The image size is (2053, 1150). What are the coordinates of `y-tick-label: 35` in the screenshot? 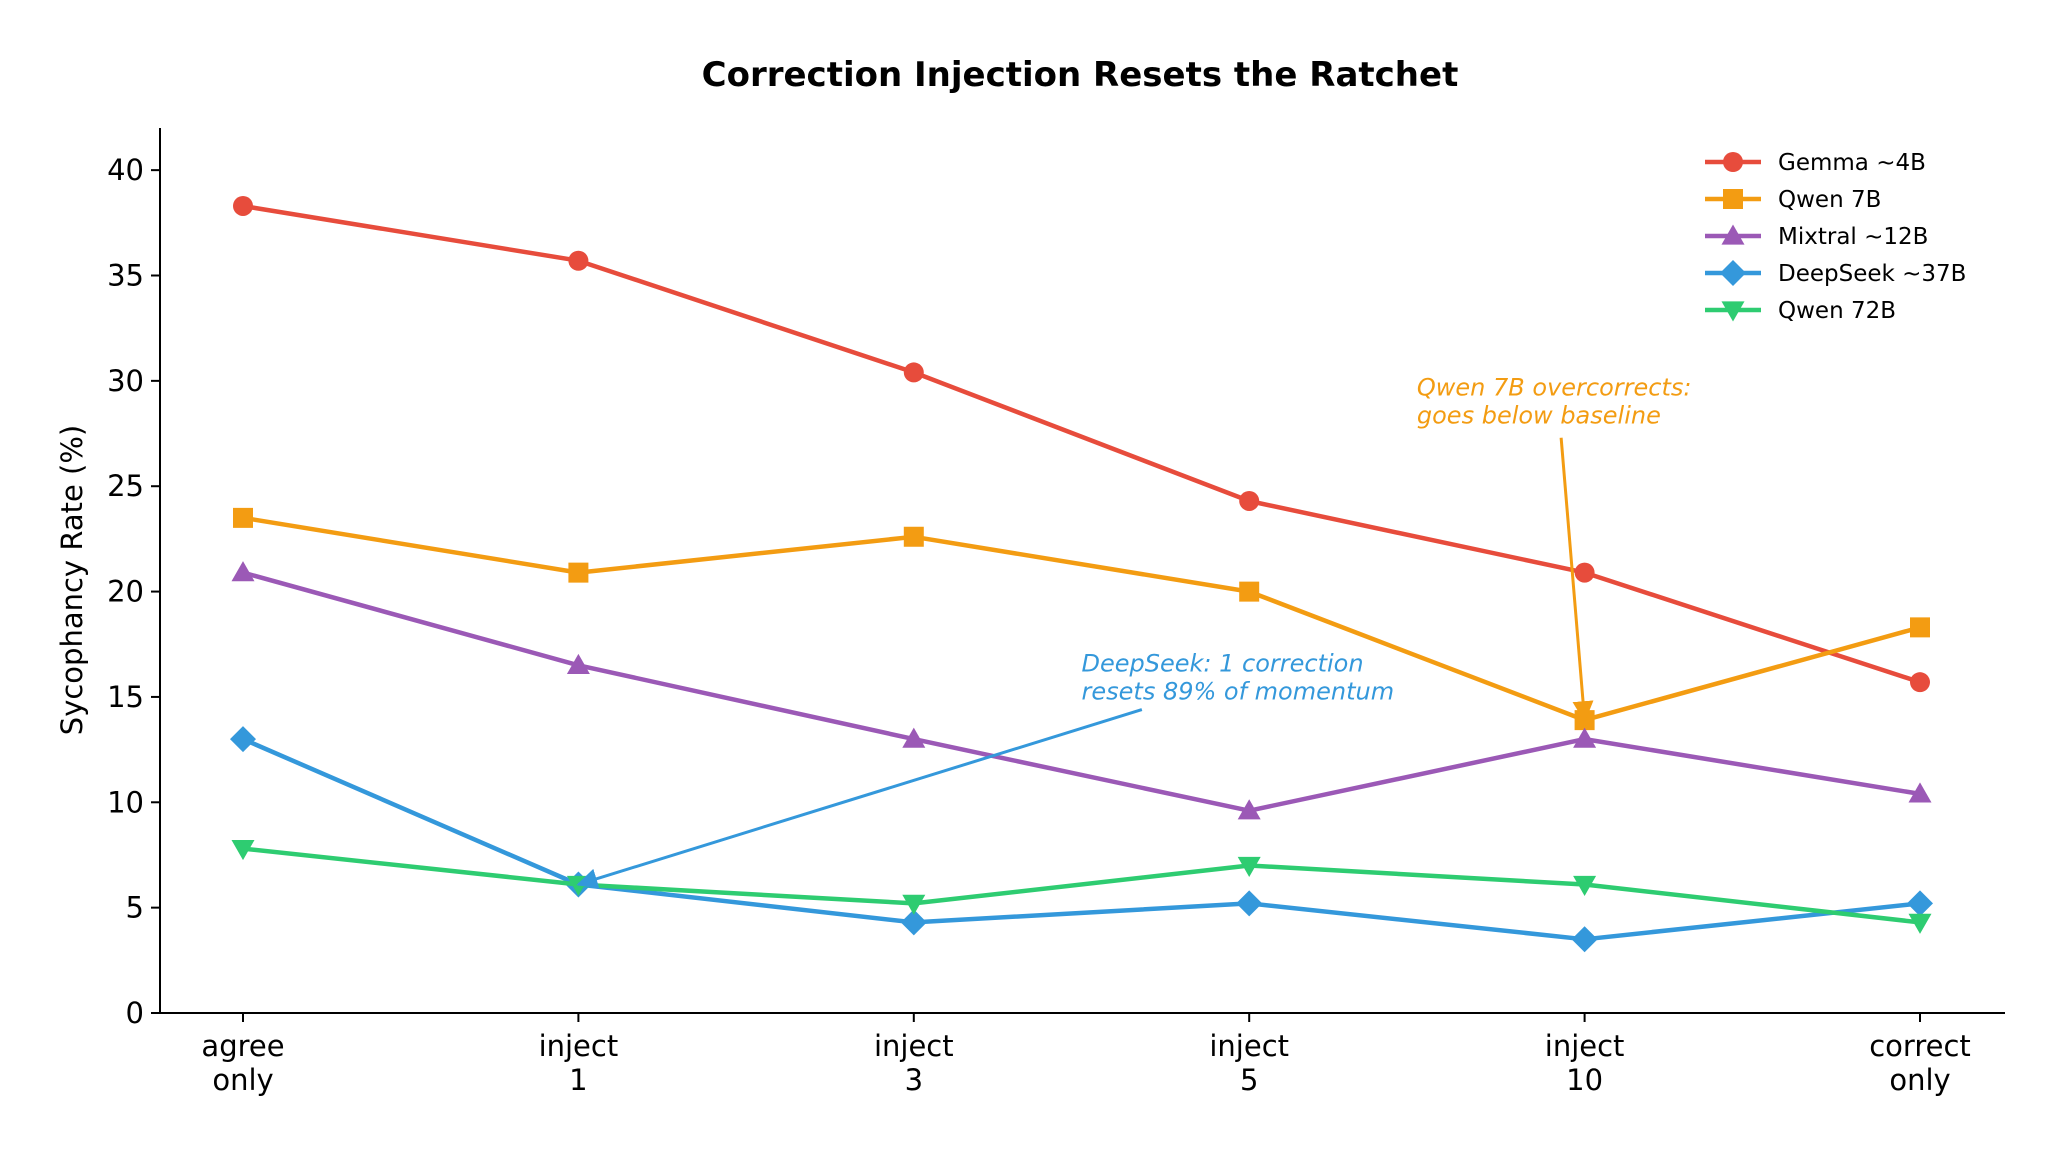 It's located at (125, 276).